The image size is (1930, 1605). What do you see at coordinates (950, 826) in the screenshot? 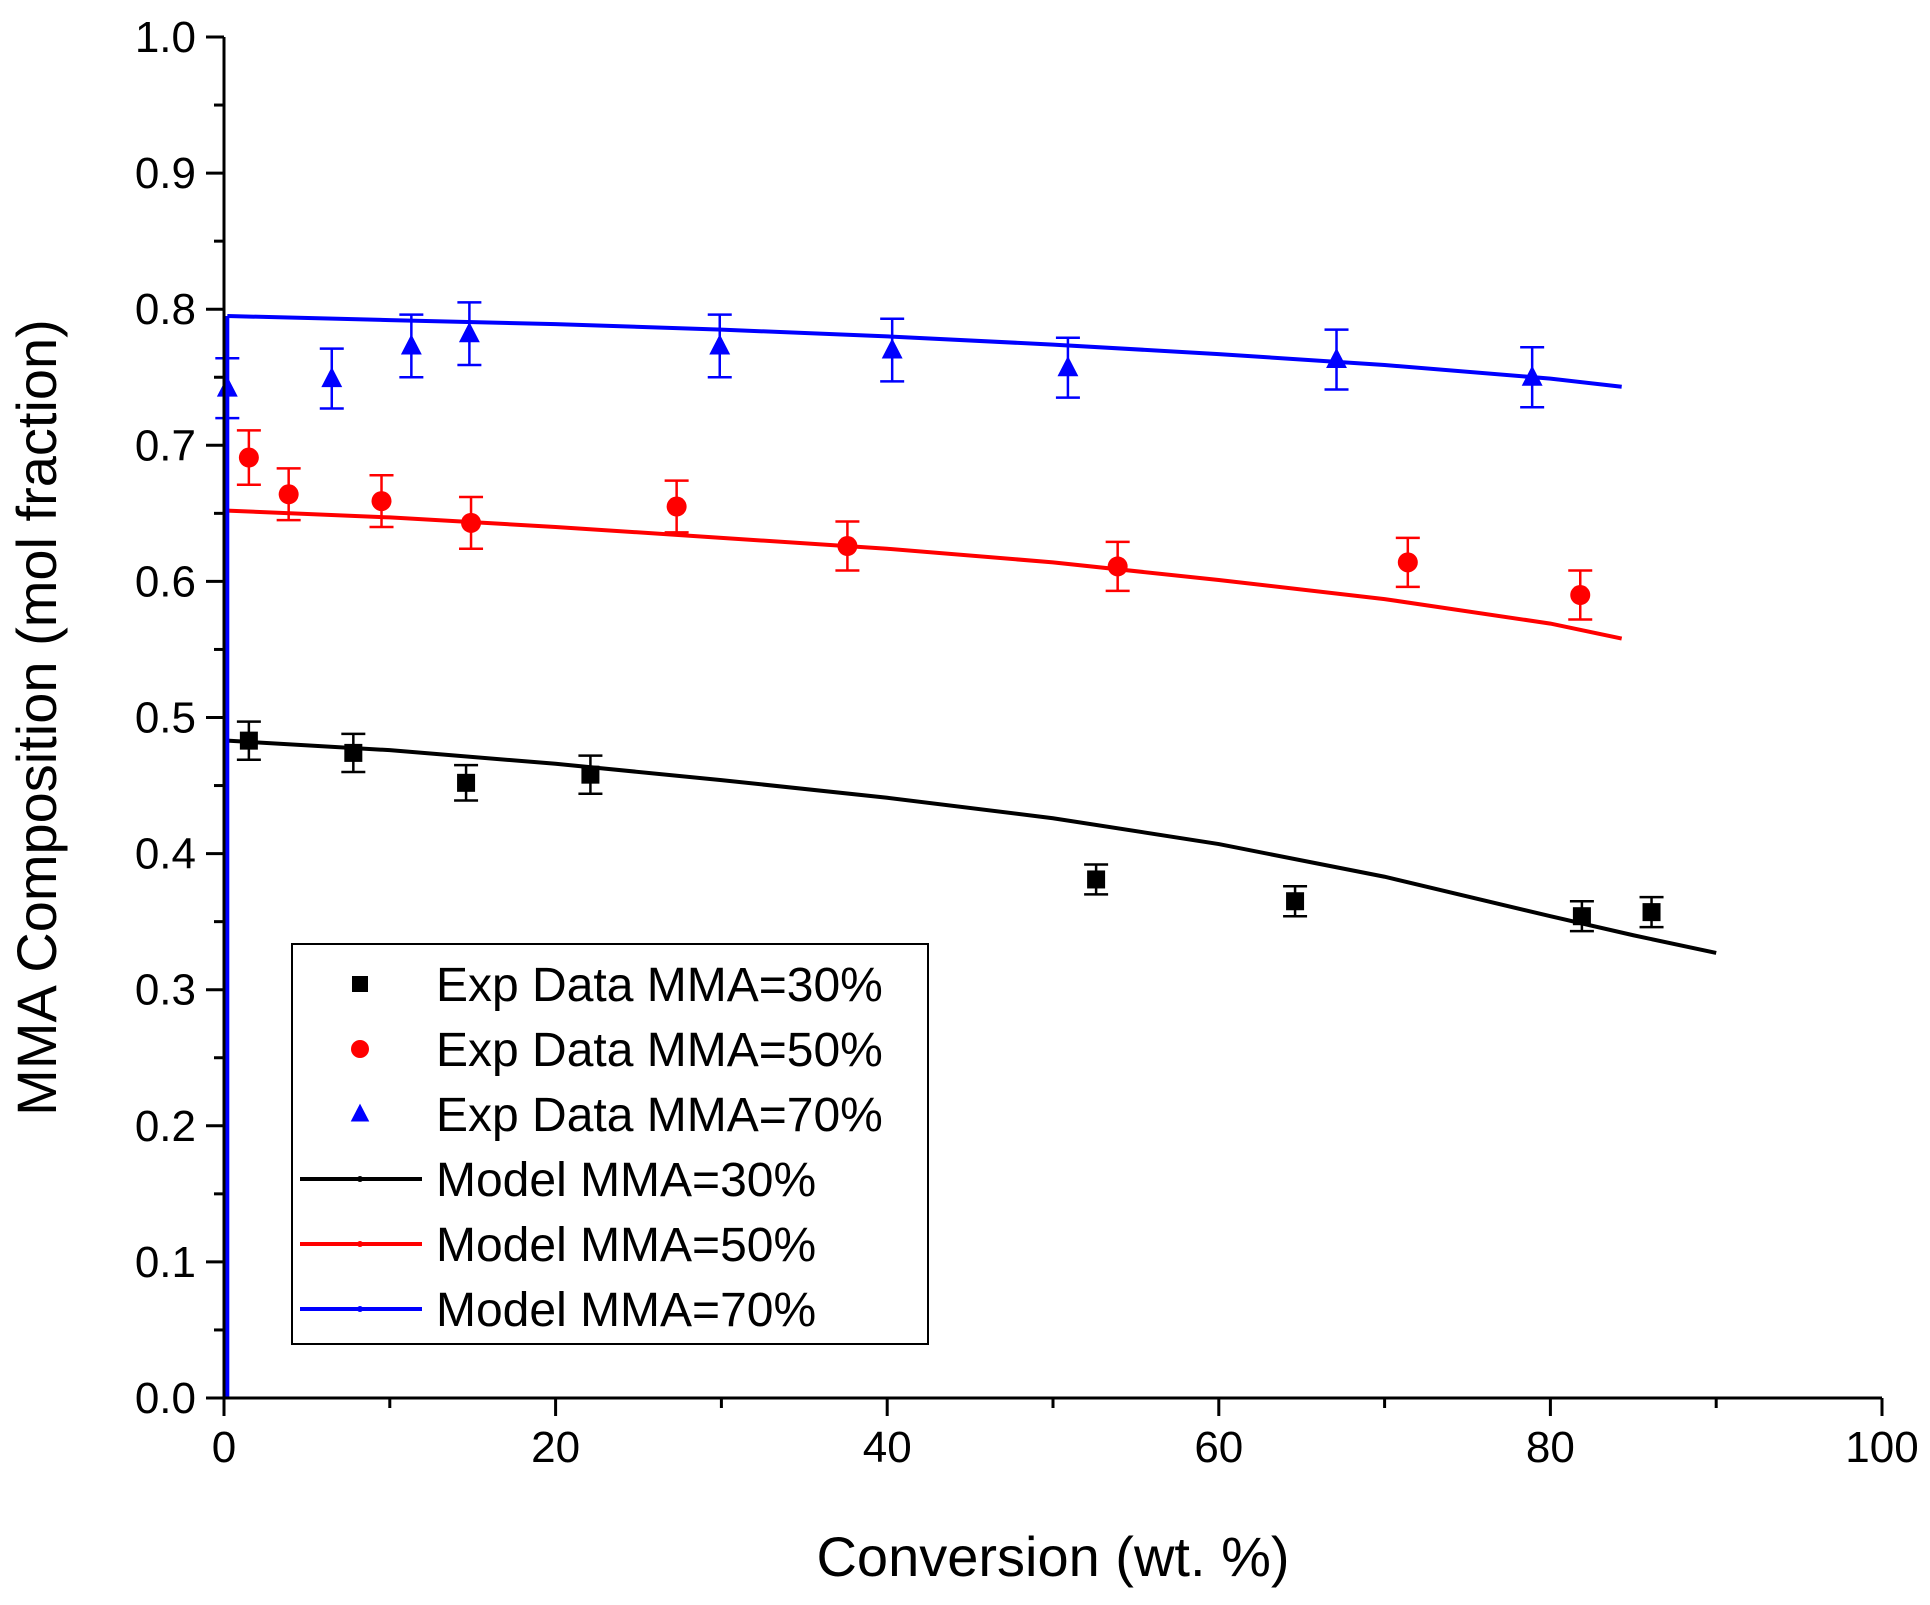
I see `series-0-group` at bounding box center [950, 826].